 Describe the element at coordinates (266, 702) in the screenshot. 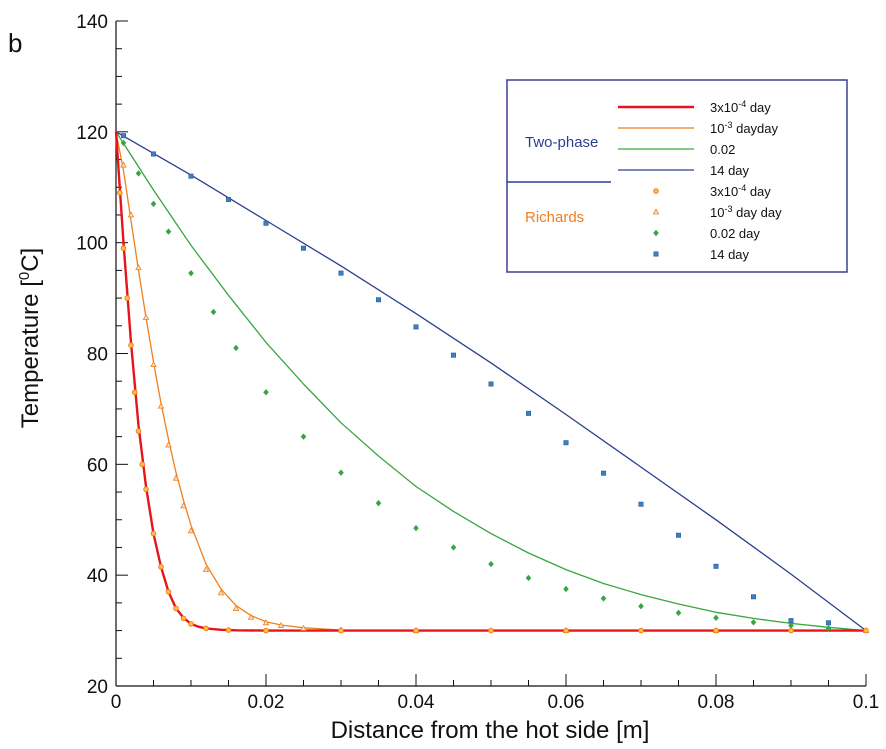

I see `x-tick-label: 0.02` at that location.